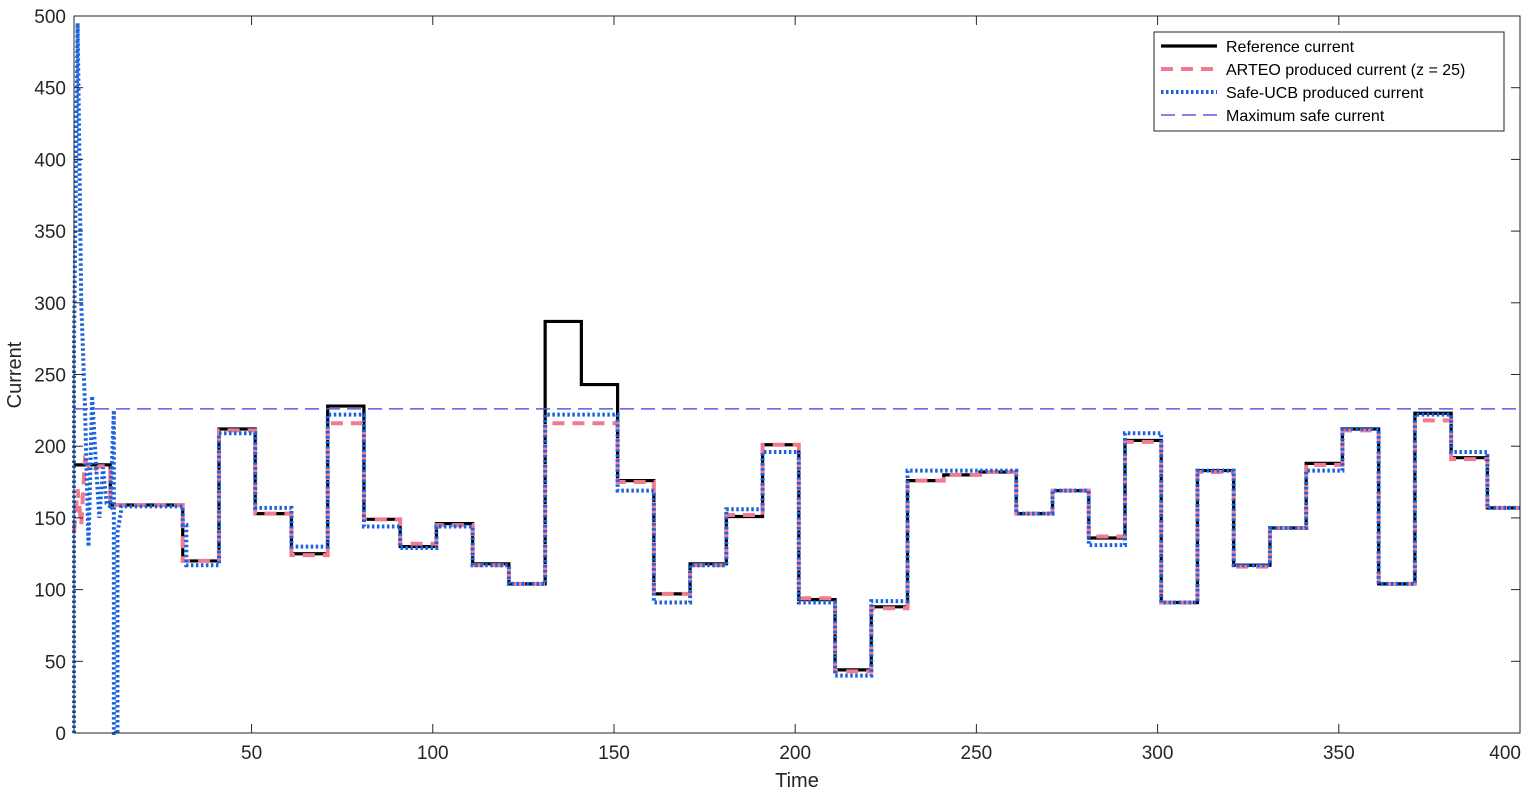  Describe the element at coordinates (251, 753) in the screenshot. I see `x-tick-label: 50` at that location.